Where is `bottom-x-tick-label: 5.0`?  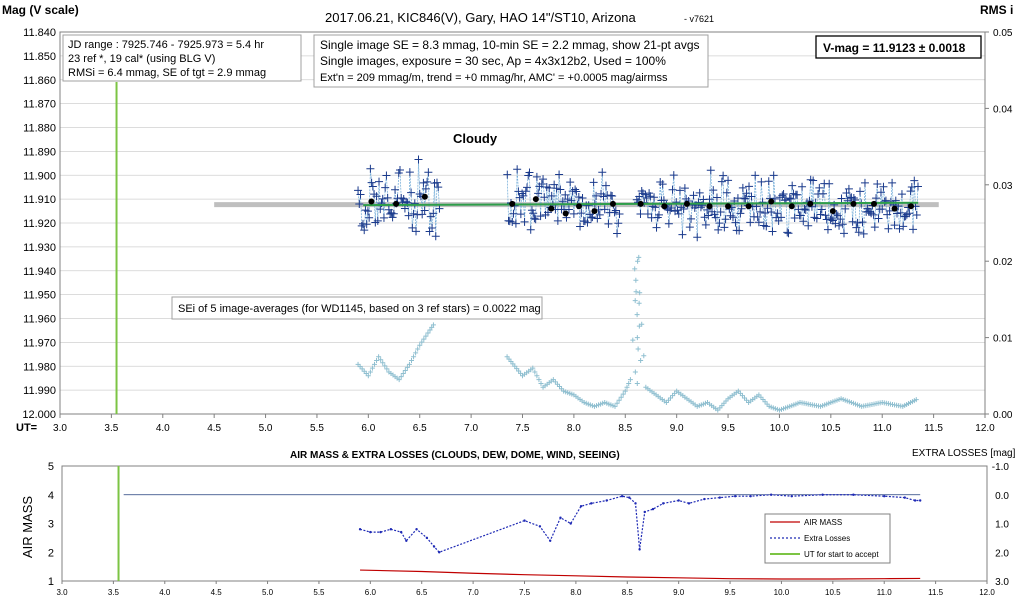
bottom-x-tick-label: 5.0 is located at coordinates (268, 592).